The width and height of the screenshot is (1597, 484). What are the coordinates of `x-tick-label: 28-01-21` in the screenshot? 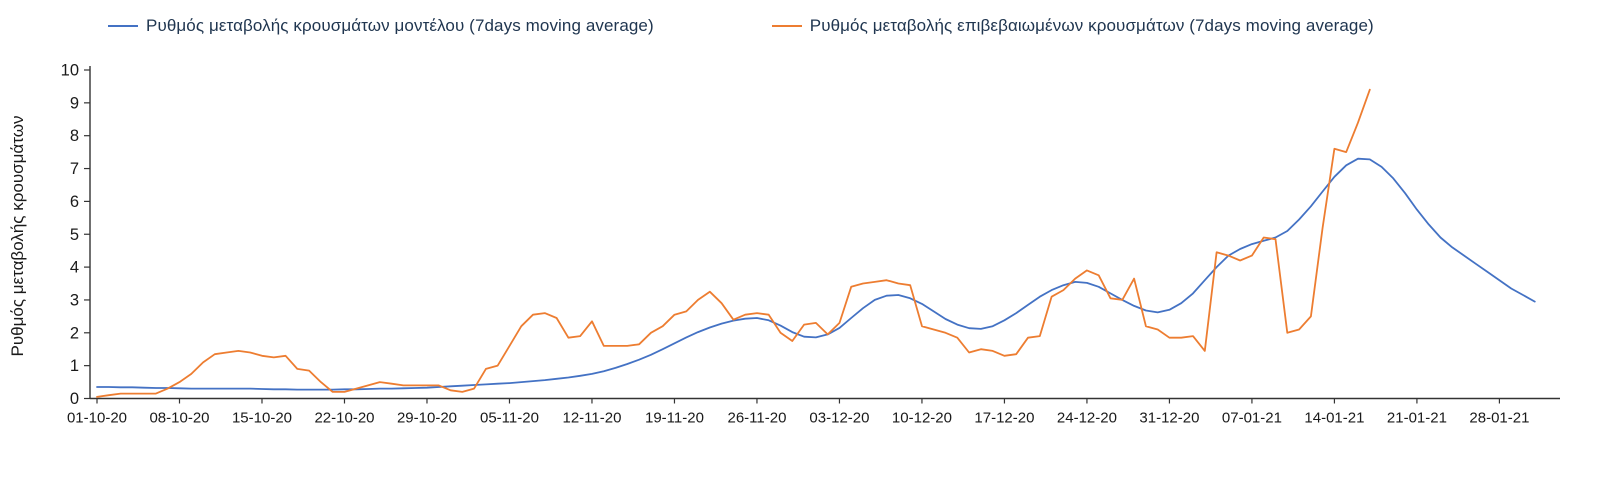 It's located at (1499, 418).